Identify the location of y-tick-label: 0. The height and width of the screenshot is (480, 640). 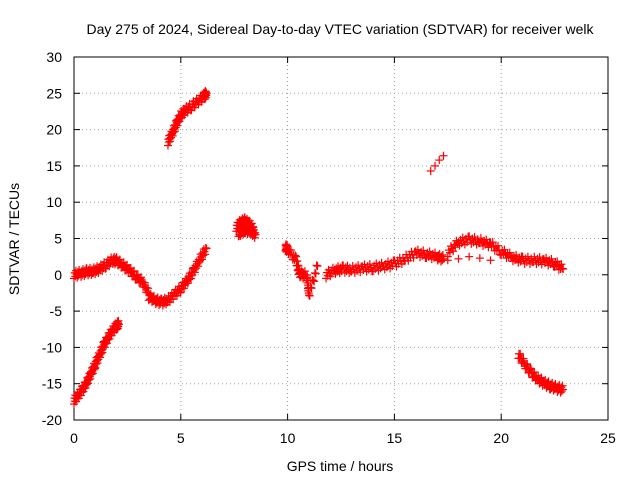
(58, 275).